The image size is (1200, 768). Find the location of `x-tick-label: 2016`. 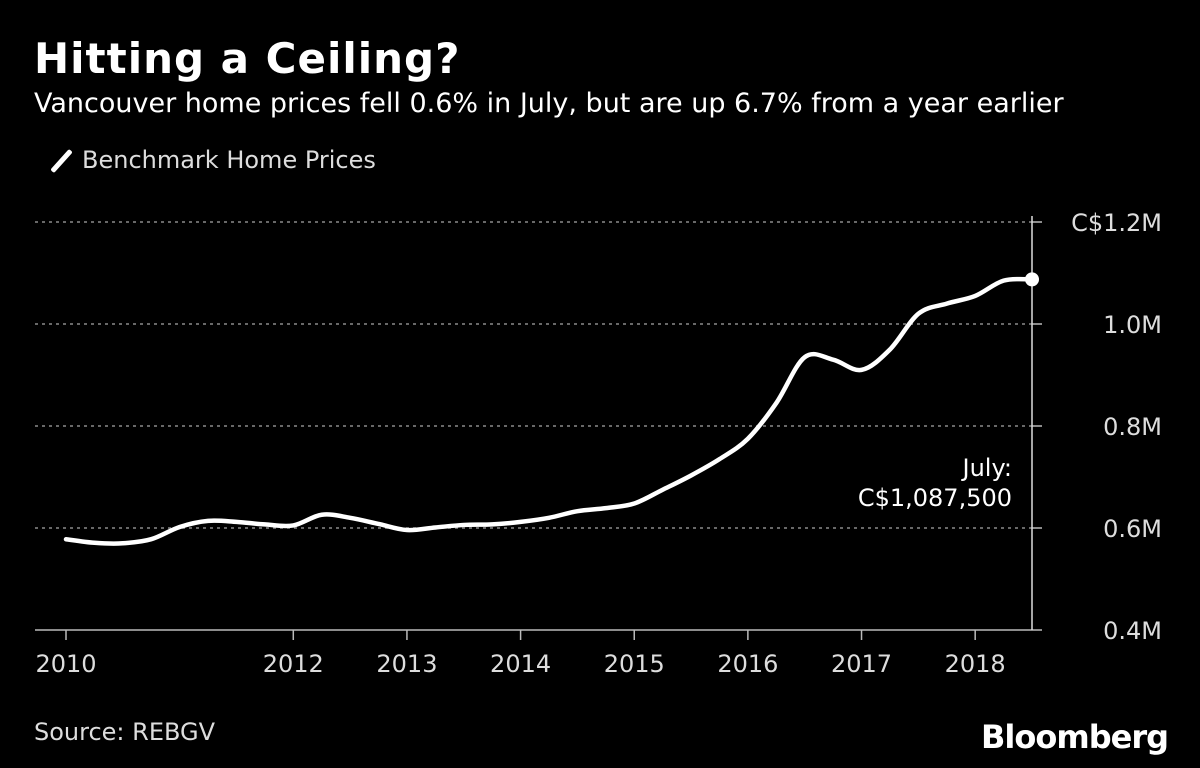

x-tick-label: 2016 is located at coordinates (747, 664).